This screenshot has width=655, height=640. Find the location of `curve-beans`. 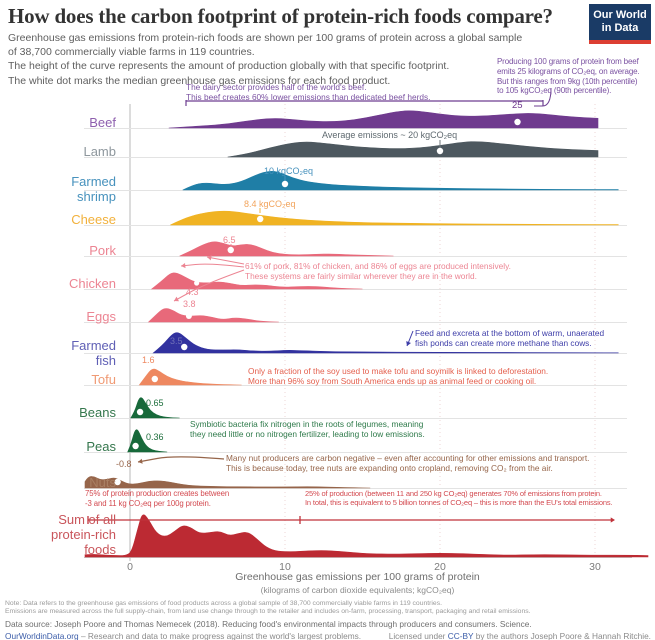

curve-beans is located at coordinates (155, 408).